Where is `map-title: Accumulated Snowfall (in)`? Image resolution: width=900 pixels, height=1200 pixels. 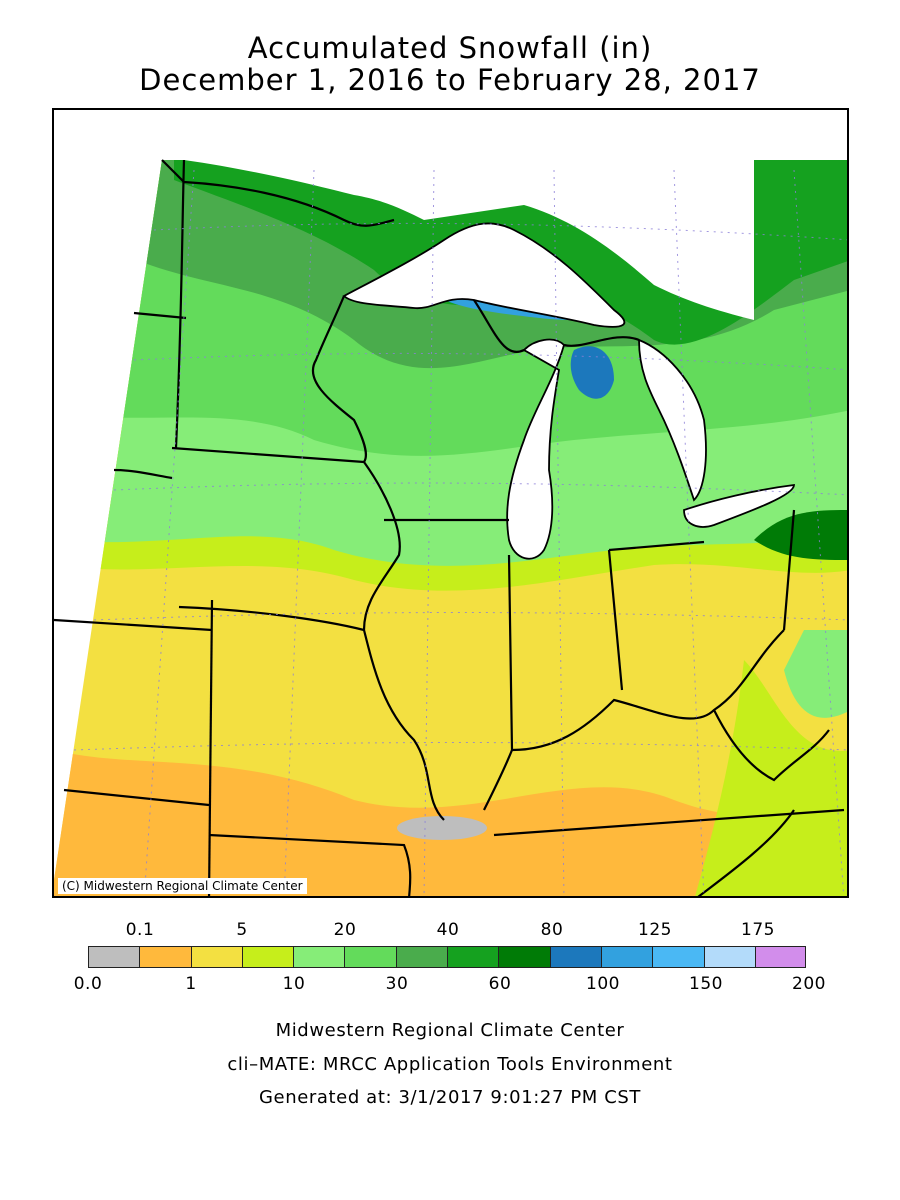 map-title: Accumulated Snowfall (in) is located at coordinates (450, 48).